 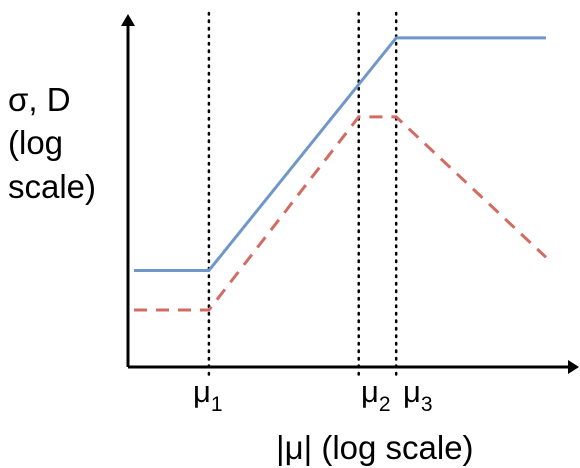 I want to click on y-axis-label-line-1: σ, D, so click(x=39, y=99).